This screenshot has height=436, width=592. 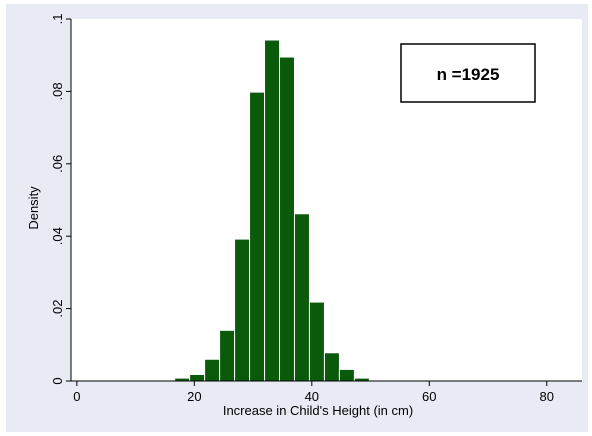 What do you see at coordinates (57, 380) in the screenshot?
I see `y-tick-label: 0` at bounding box center [57, 380].